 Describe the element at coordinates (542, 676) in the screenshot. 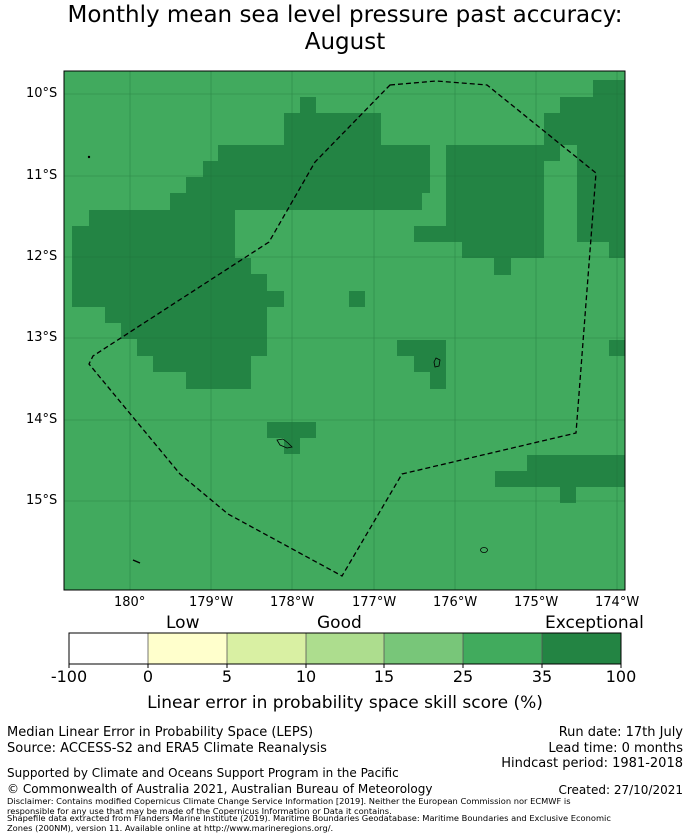

I see `colorbar-tick: 35` at that location.